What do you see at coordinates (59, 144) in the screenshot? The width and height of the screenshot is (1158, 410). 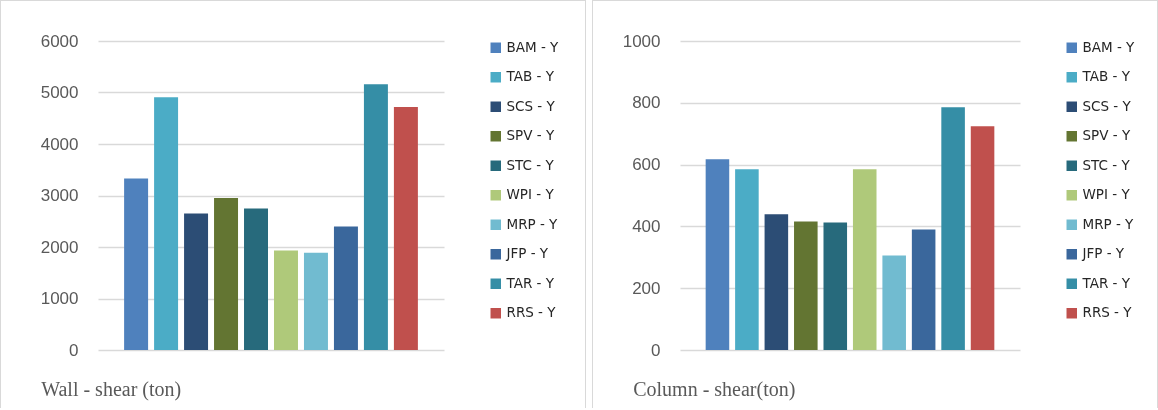 I see `y-tick-label: 4000` at bounding box center [59, 144].